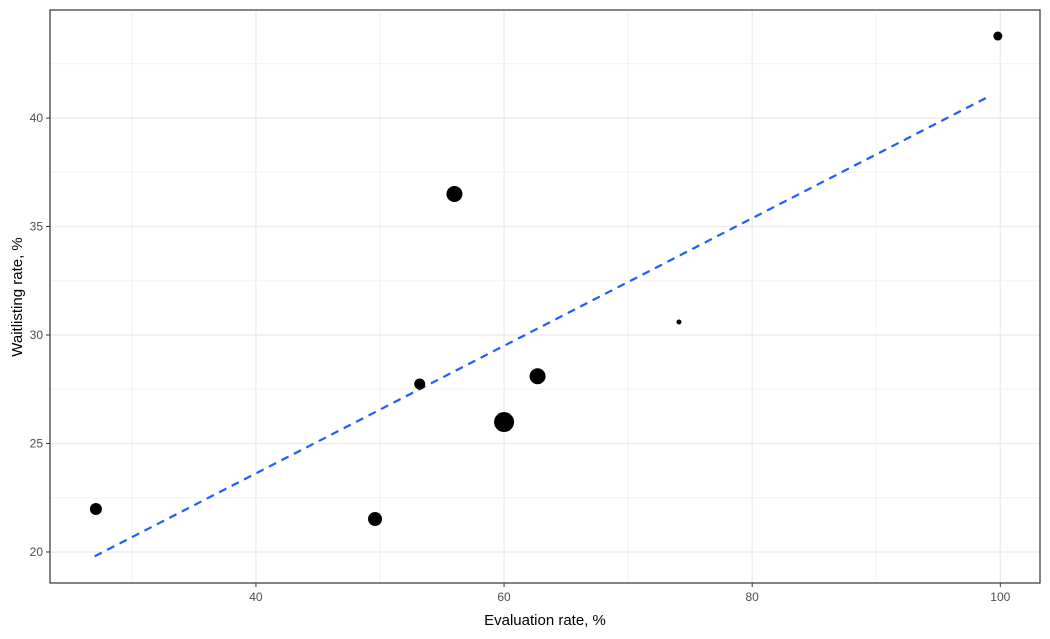  I want to click on x-tick-label: 100, so click(1000, 597).